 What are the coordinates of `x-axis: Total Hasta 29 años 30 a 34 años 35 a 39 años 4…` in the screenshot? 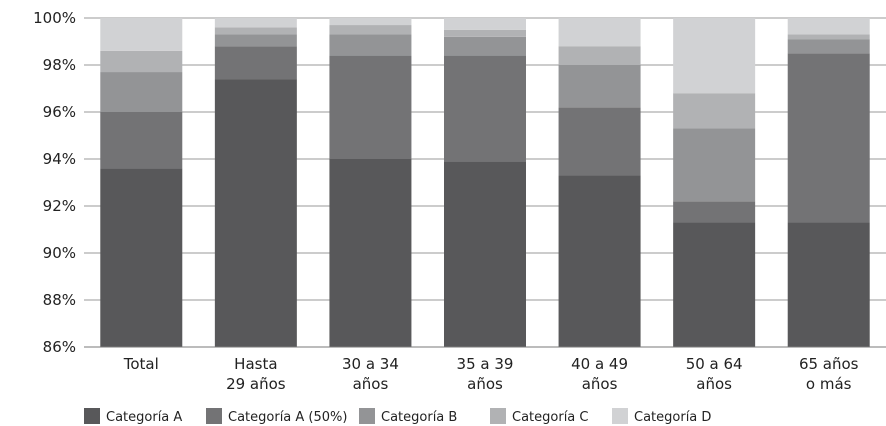 It's located at (485, 369).